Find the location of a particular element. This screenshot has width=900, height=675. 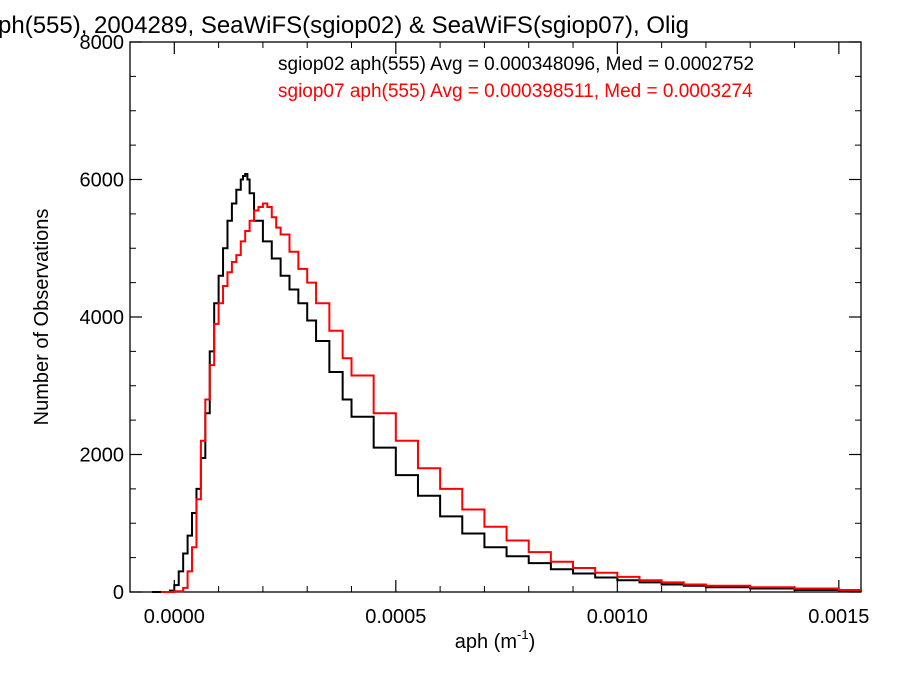

x-axis-label-base: aph (m is located at coordinates (486, 642).